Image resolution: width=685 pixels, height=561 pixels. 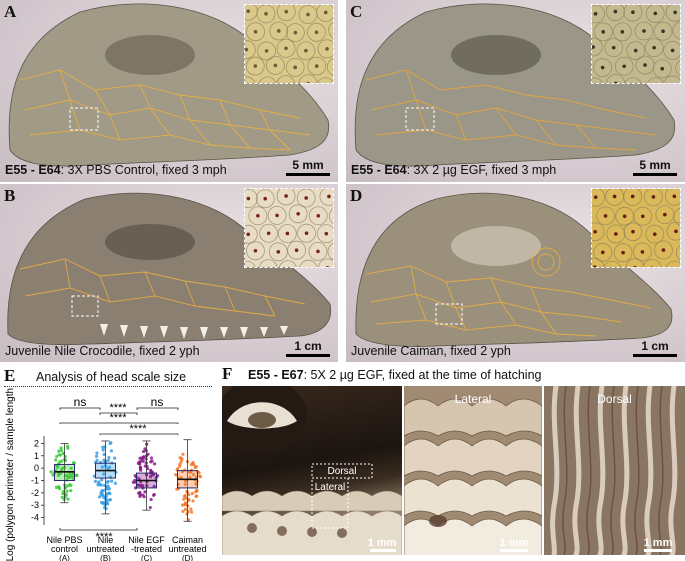 What do you see at coordinates (289, 44) in the screenshot?
I see `scale-closeup-a` at bounding box center [289, 44].